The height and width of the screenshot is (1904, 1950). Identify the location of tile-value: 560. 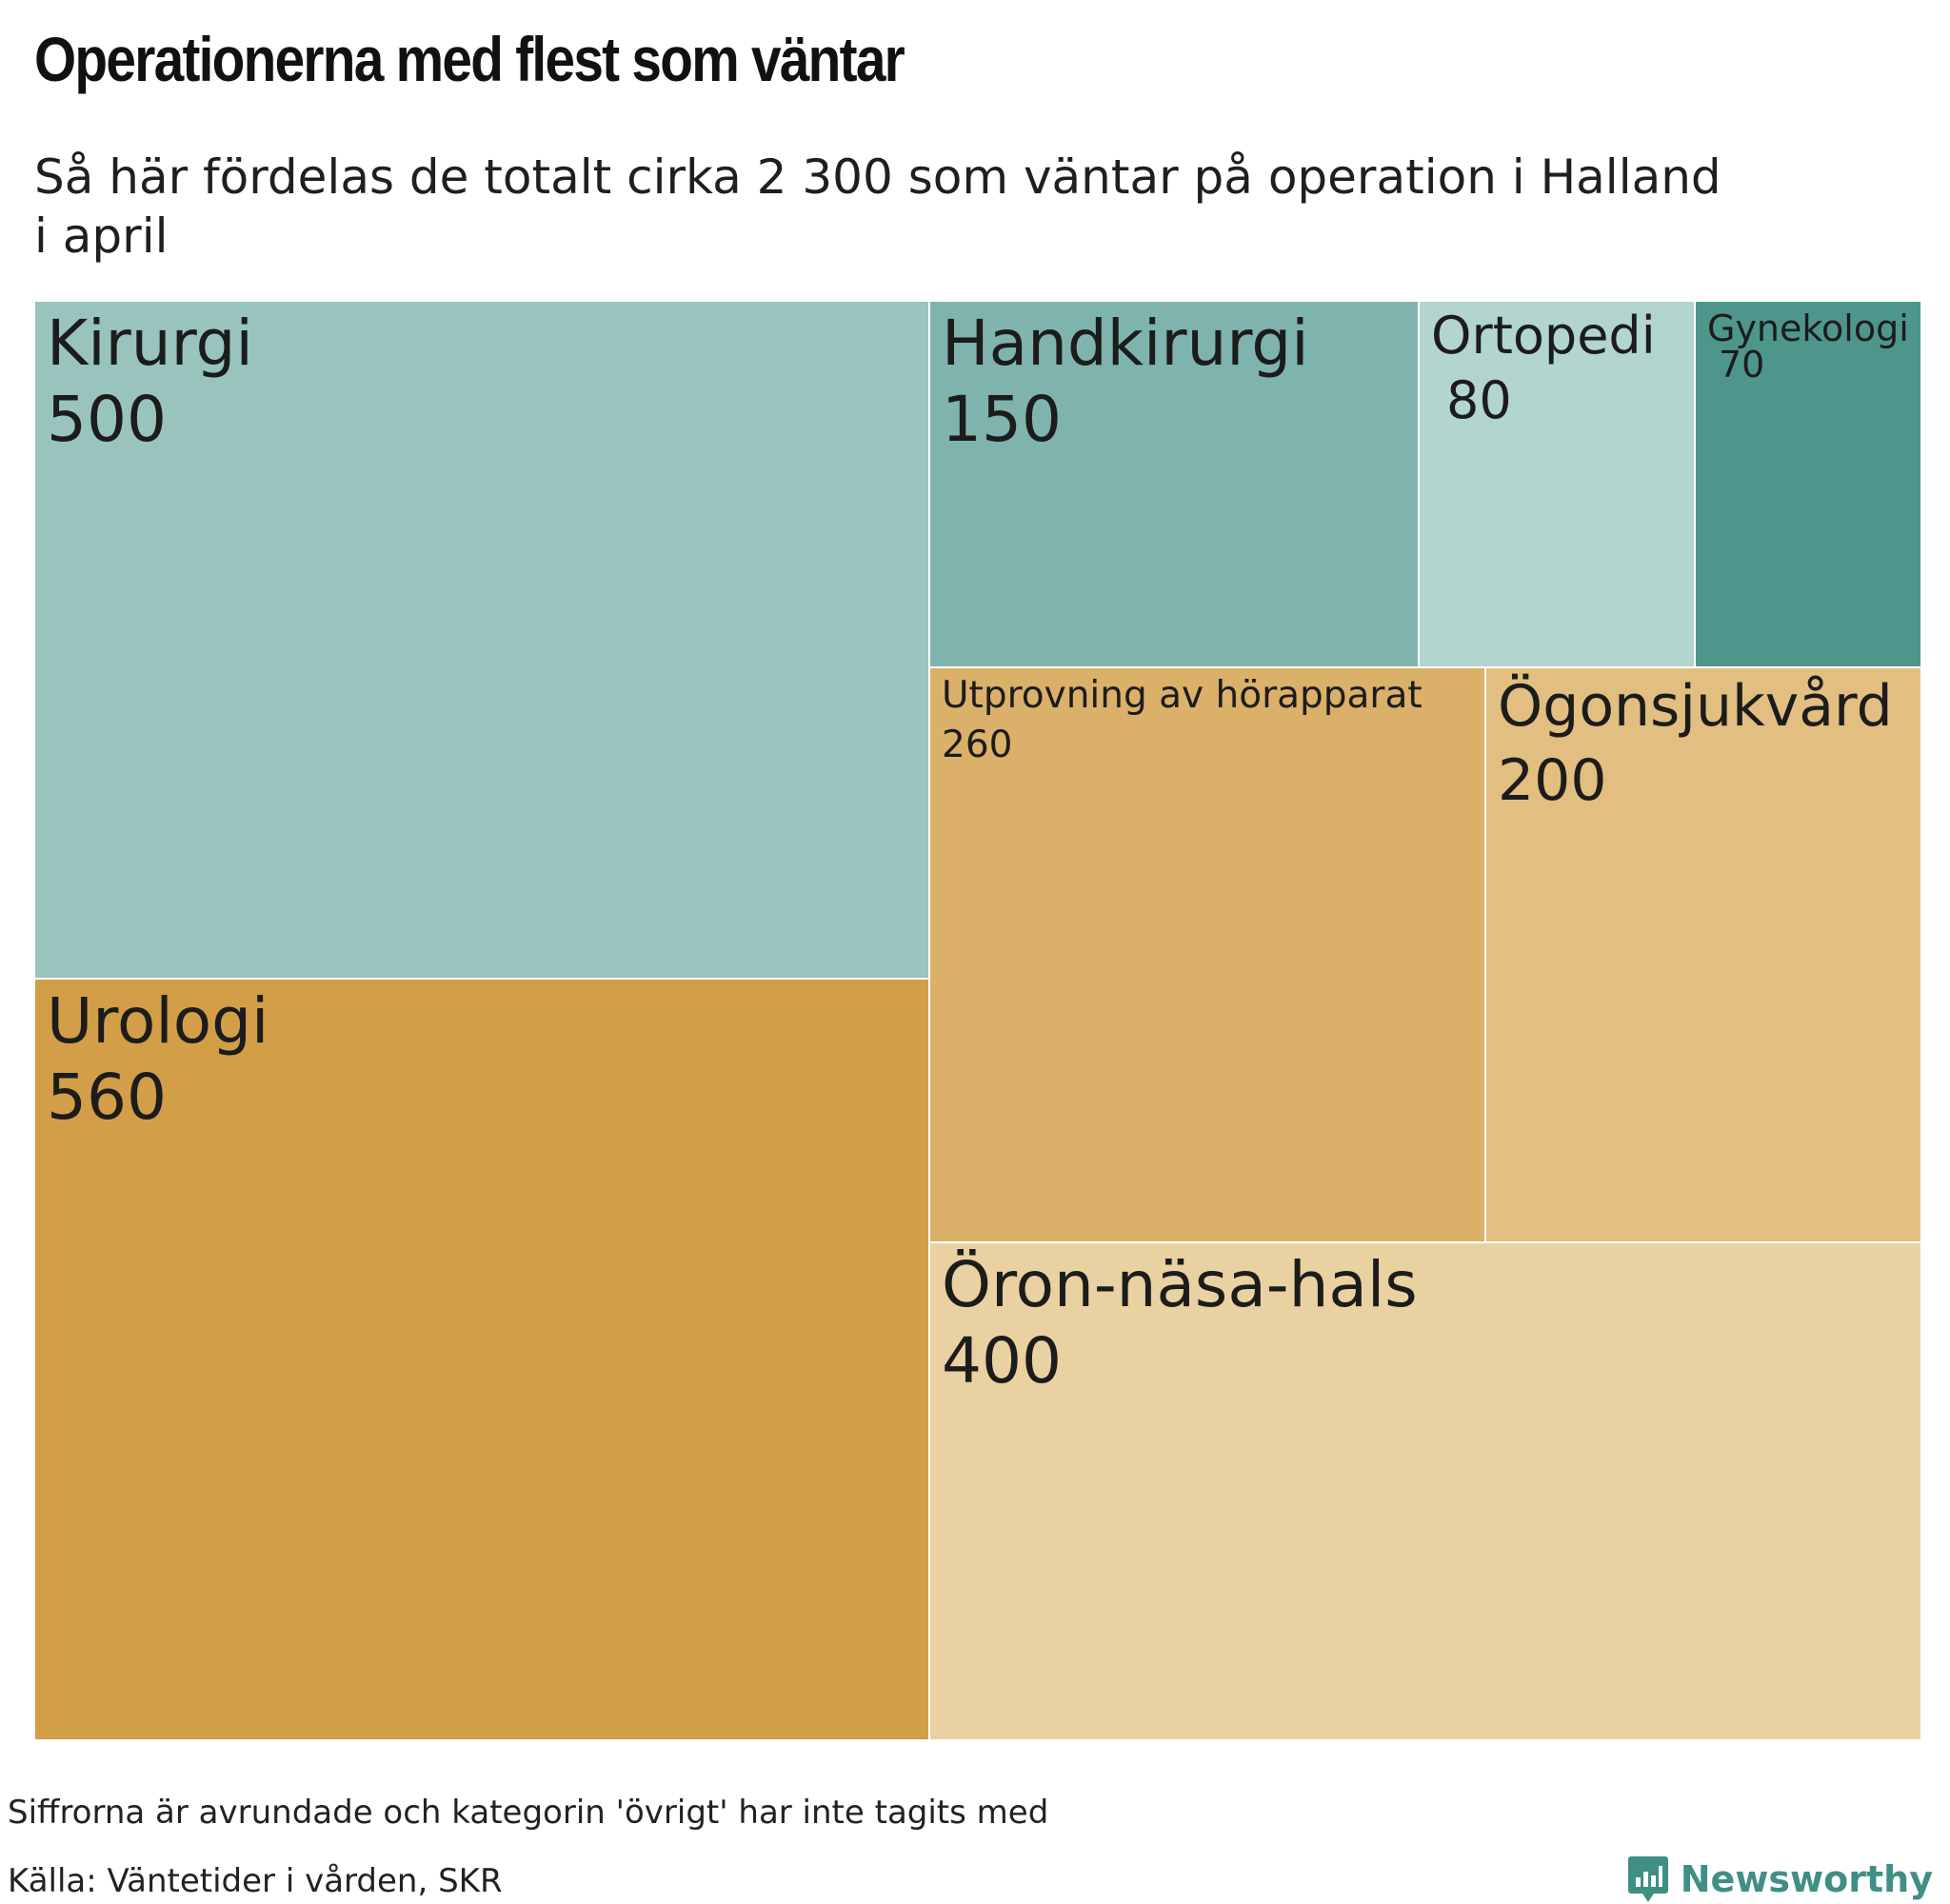
(107, 1097).